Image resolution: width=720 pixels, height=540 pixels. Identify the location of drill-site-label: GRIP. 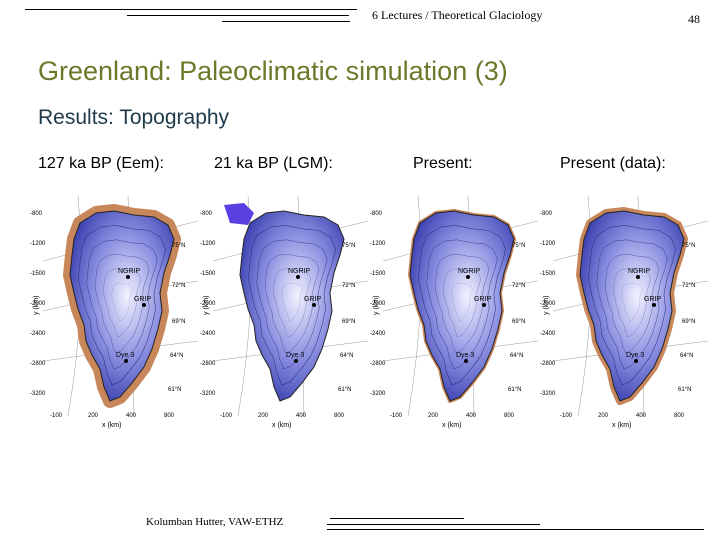
(142, 299).